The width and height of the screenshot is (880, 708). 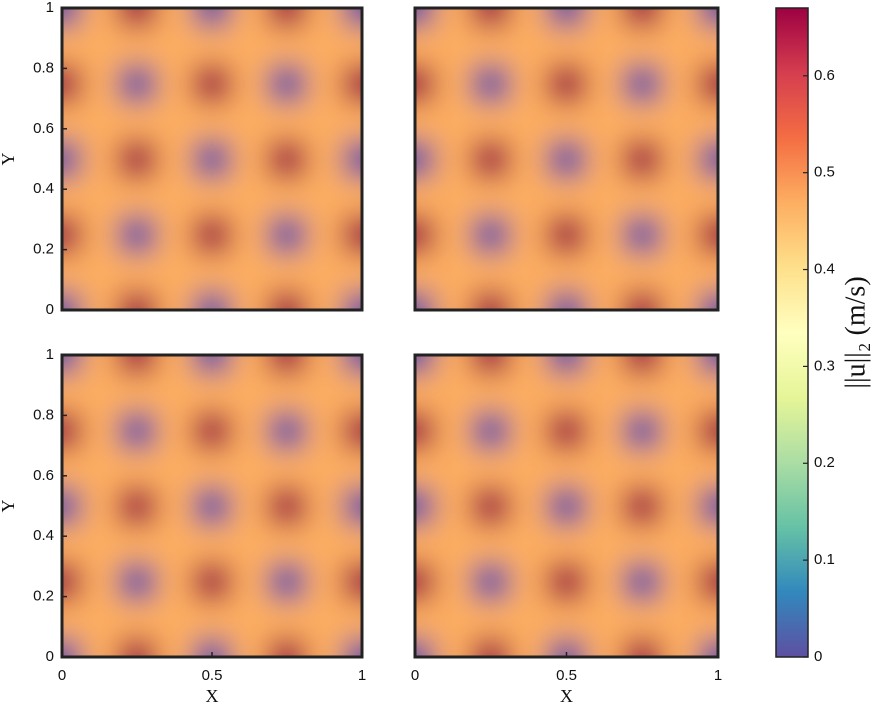 I want to click on colorbar-tick-label: 0.4, so click(x=824, y=269).